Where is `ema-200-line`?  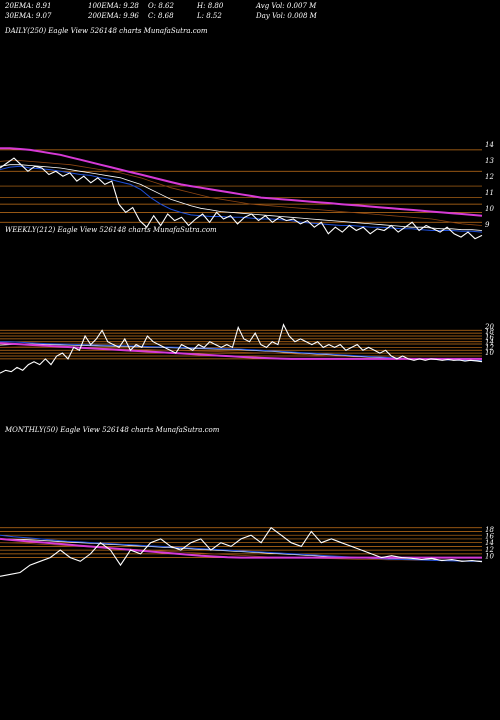
ema-200-line is located at coordinates (241, 182).